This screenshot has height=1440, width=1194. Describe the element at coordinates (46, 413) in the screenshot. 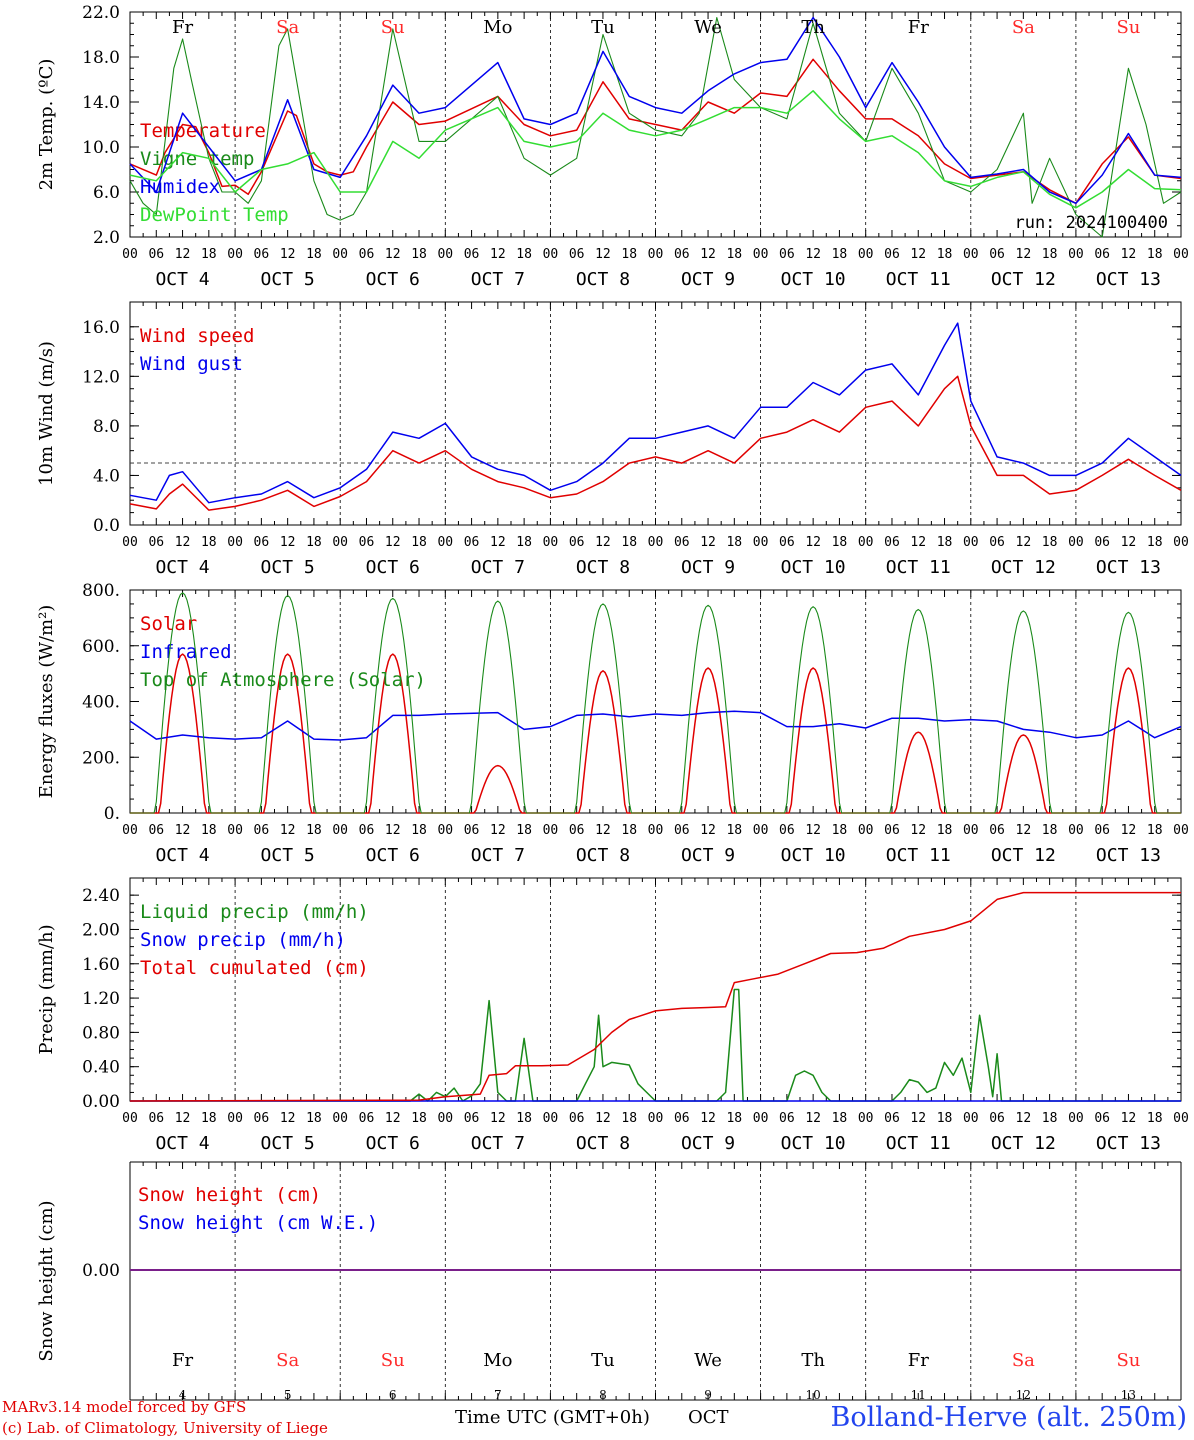

I see `y-axis-label: 10m Wind (m/s)` at that location.